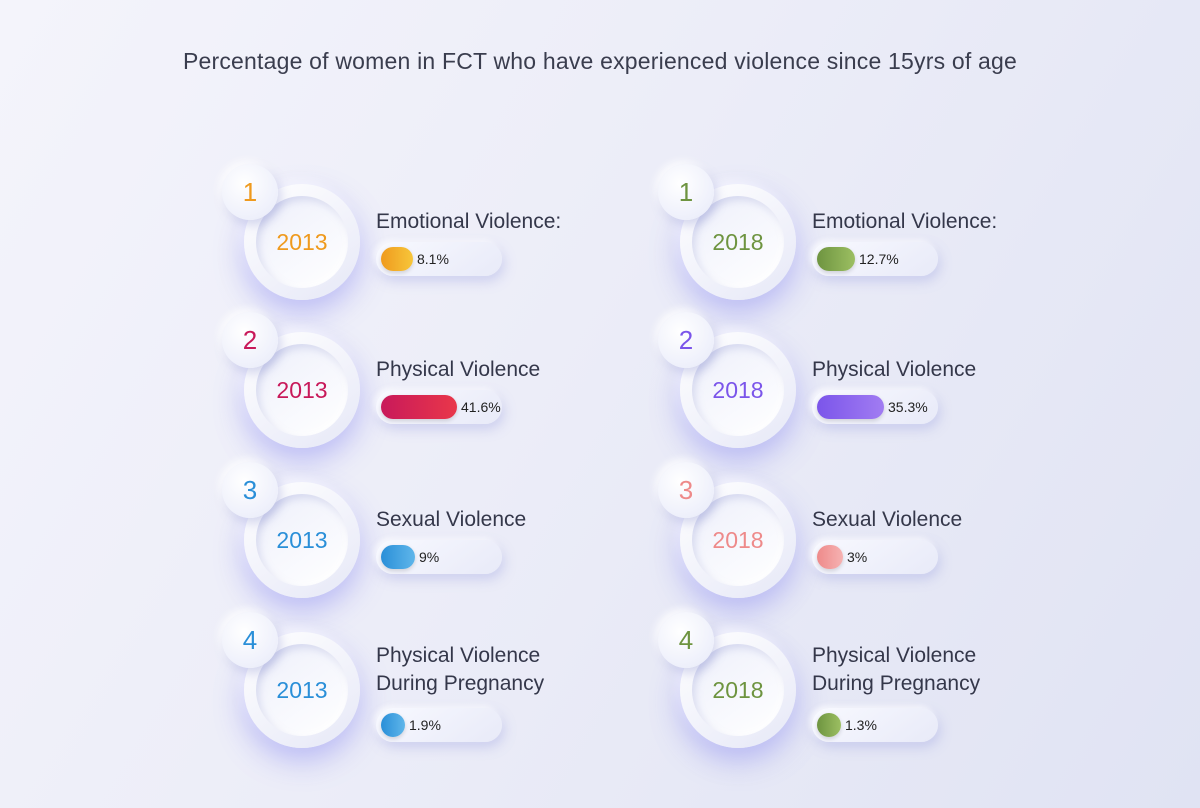  Describe the element at coordinates (452, 532) in the screenshot. I see `stat-card-2013-3: 3 2013 Sexual Violence 9%` at that location.